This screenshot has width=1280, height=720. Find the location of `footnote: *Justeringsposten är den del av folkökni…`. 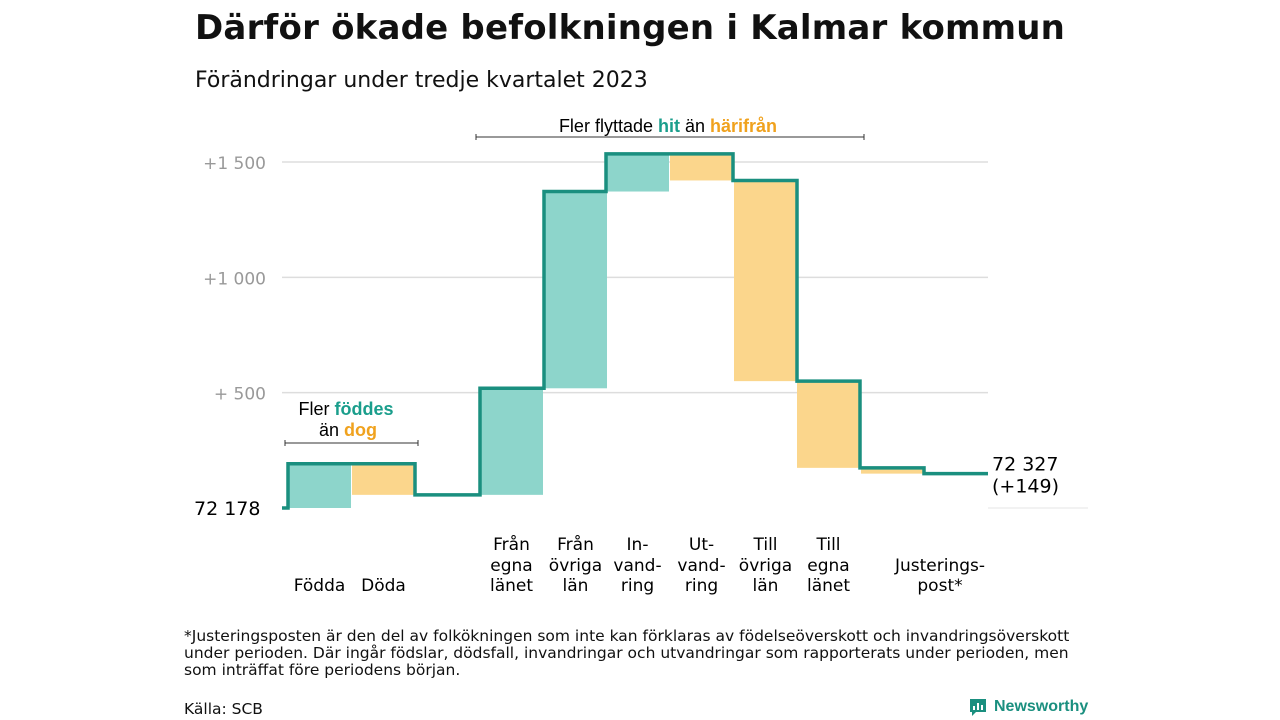

footnote: *Justeringsposten är den del av folkökni… is located at coordinates (627, 653).